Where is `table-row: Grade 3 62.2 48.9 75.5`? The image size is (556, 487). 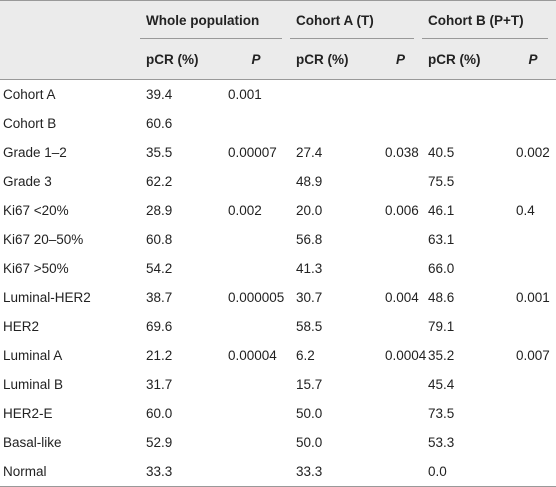
table-row: Grade 3 62.2 48.9 75.5 is located at coordinates (278, 181).